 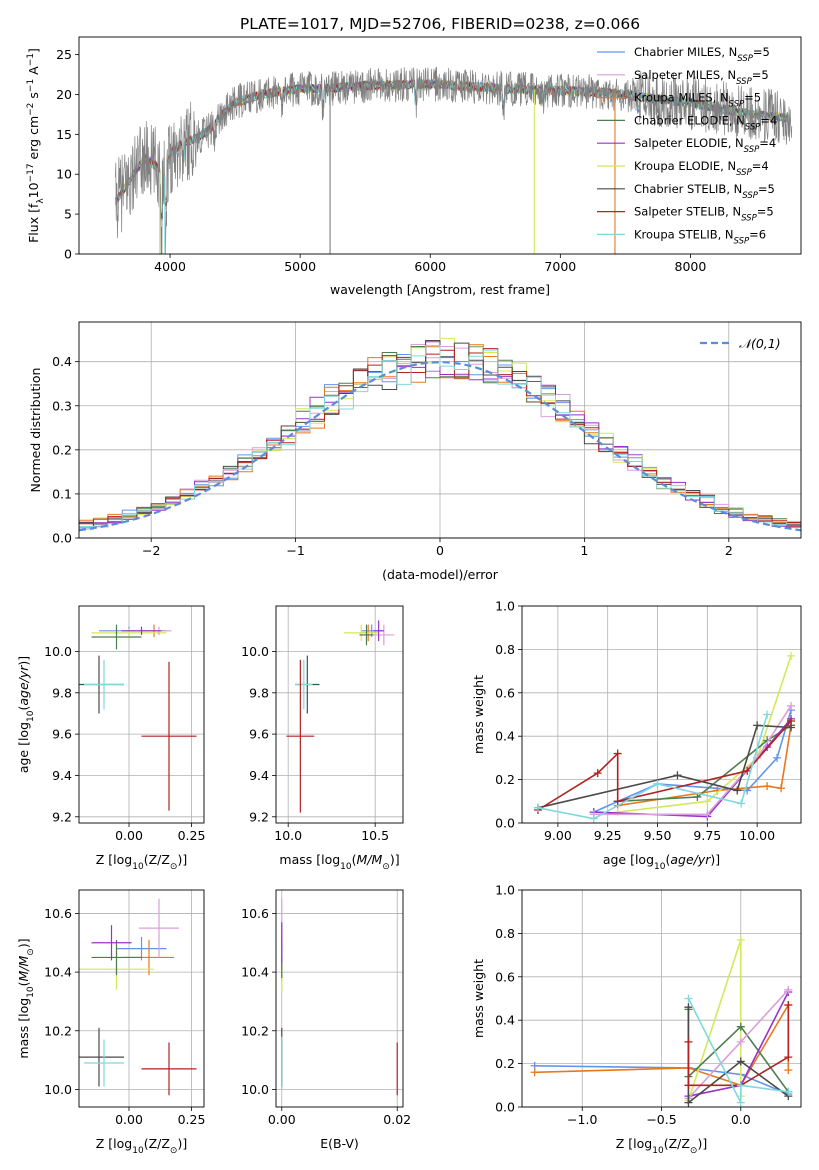 What do you see at coordinates (295, 550) in the screenshot?
I see `x-tick-label: −1` at bounding box center [295, 550].